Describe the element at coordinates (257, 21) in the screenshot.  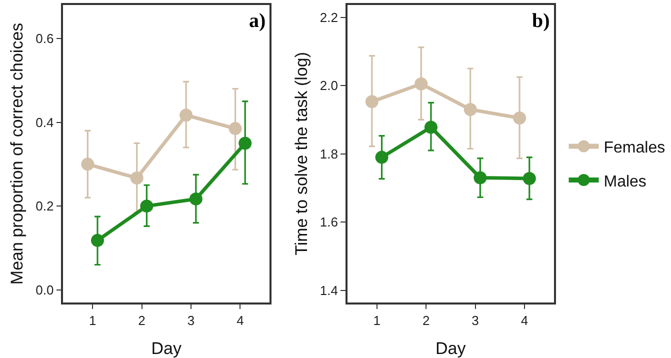
I see `chart-title: a)` at that location.